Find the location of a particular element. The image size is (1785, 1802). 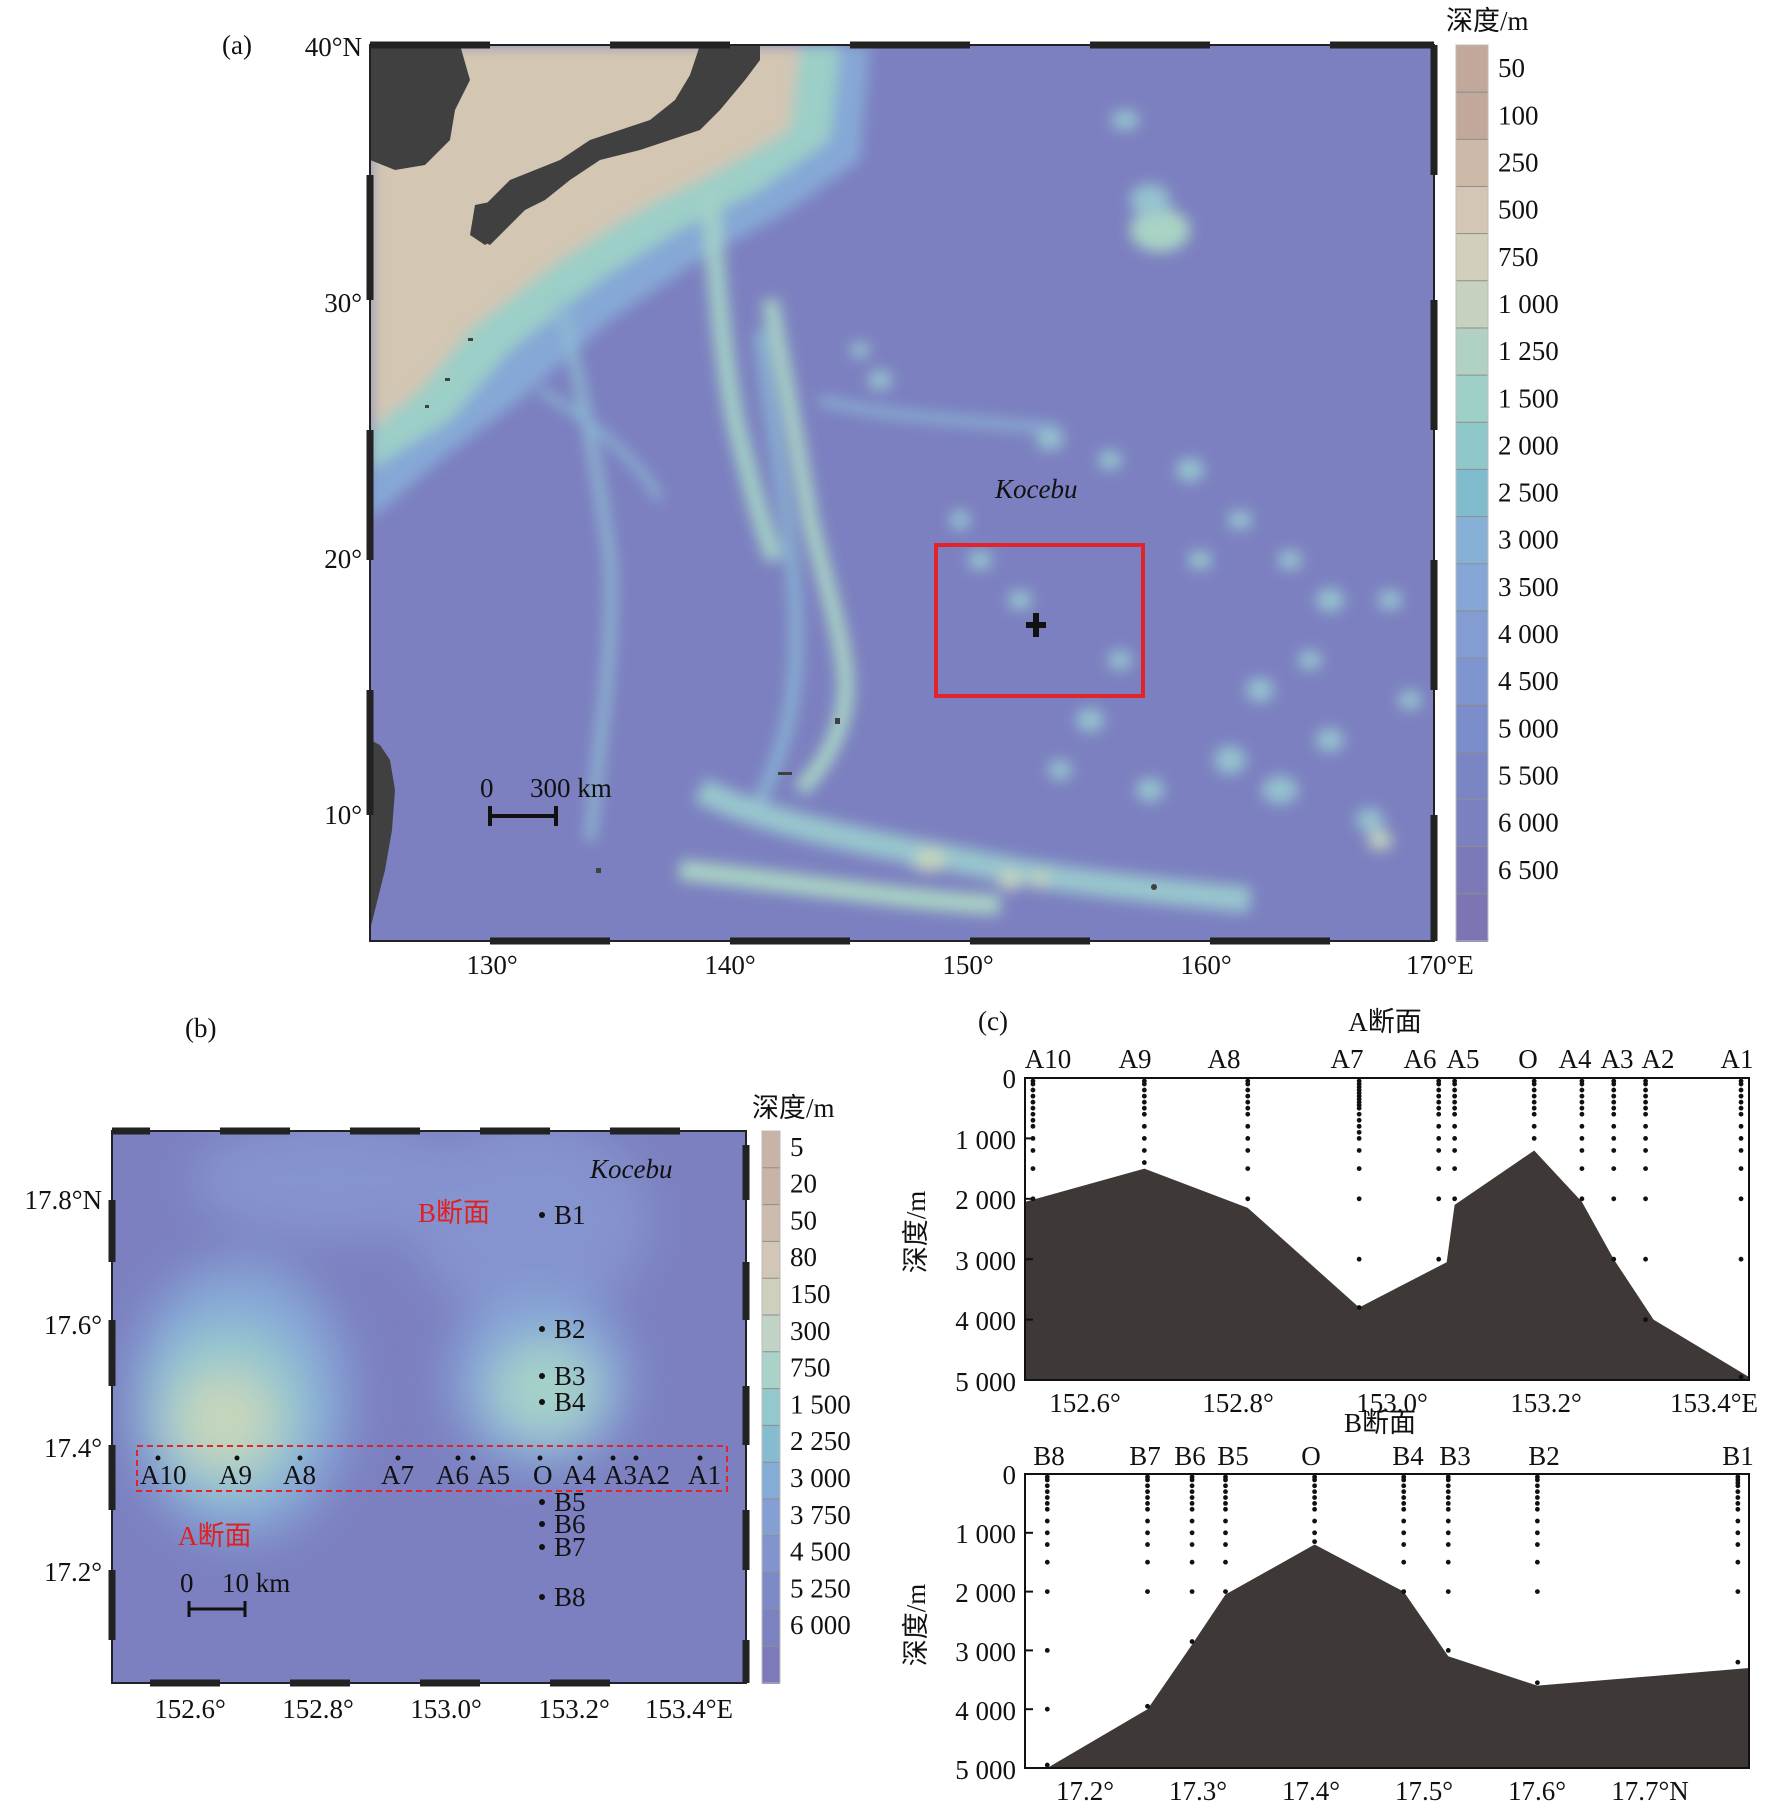

y-tick: 4 000 is located at coordinates (985, 1711).